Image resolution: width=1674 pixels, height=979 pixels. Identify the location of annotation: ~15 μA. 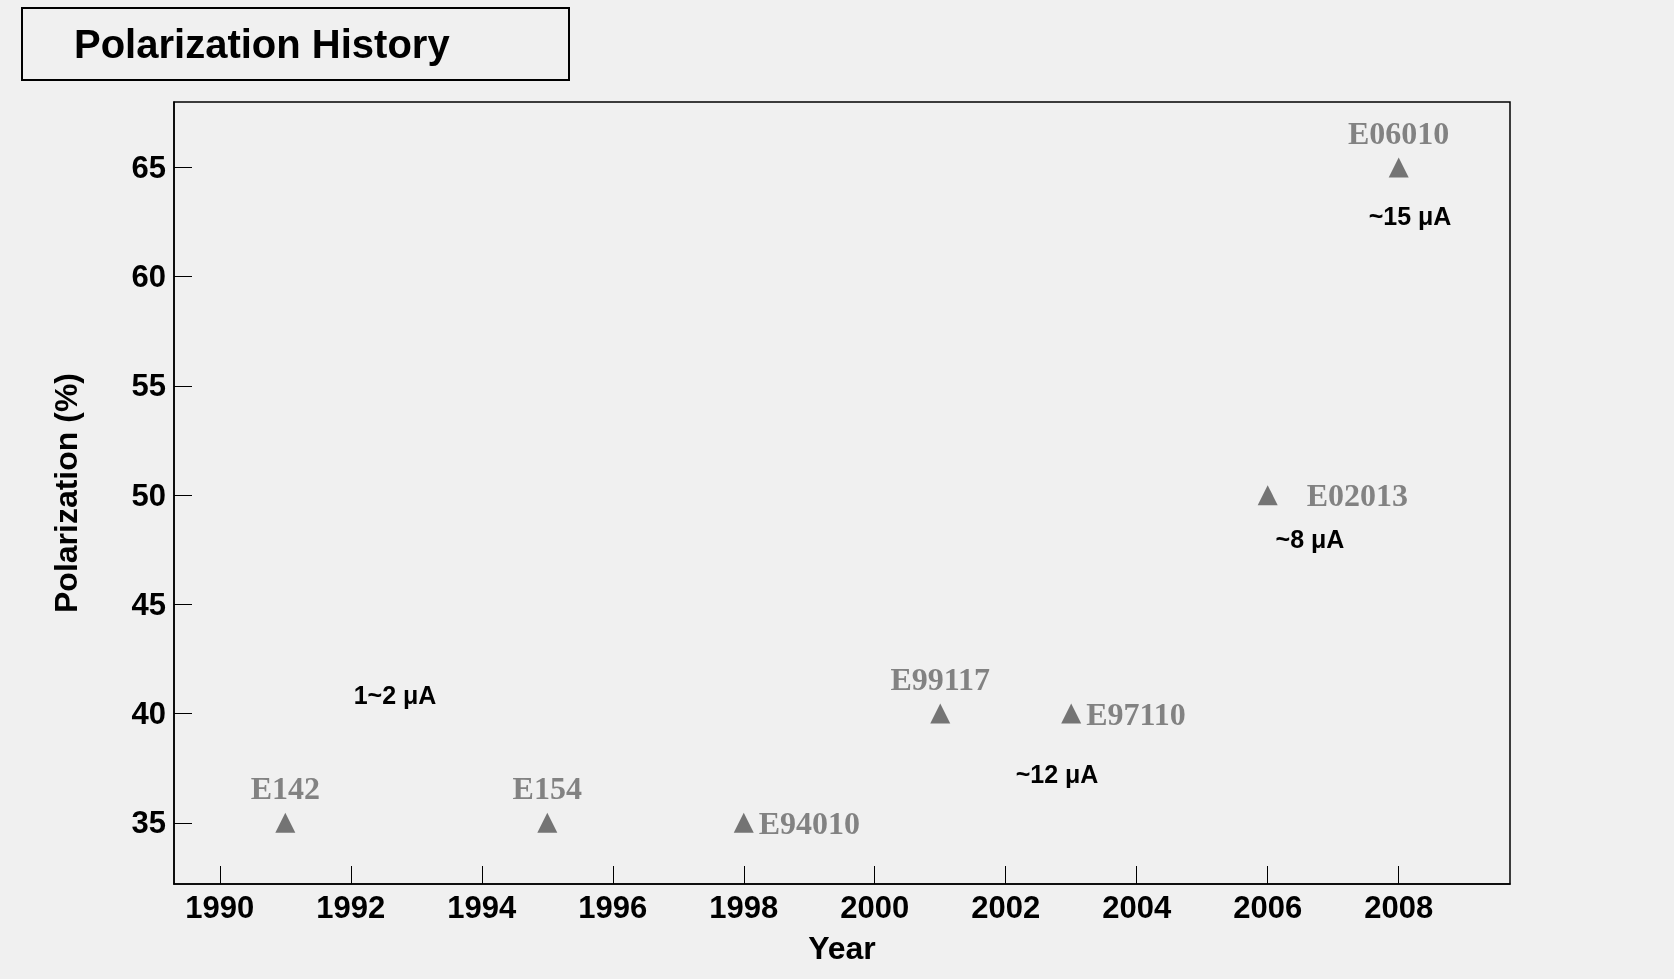
(1410, 216).